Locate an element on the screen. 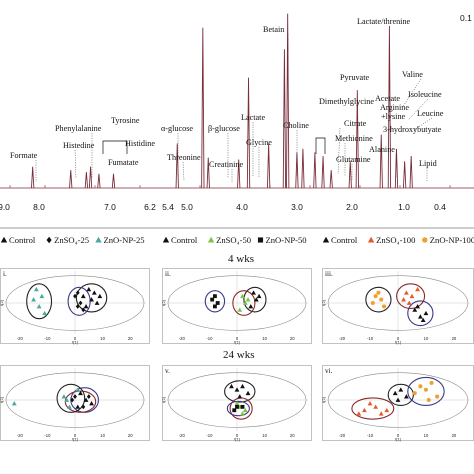 Image resolution: width=474 pixels, height=474 pixels. nmr-x-tick-label: 8.0 is located at coordinates (39, 207).